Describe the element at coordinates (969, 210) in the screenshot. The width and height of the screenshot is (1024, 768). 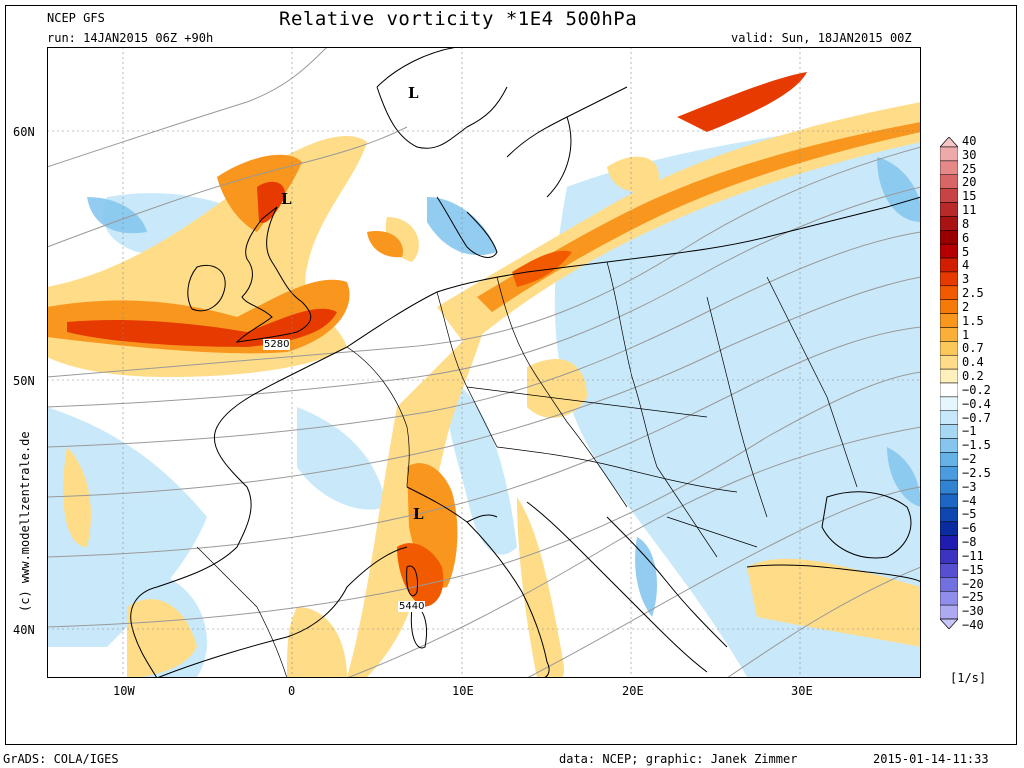
I see `colorbar-tick-label: 11` at that location.